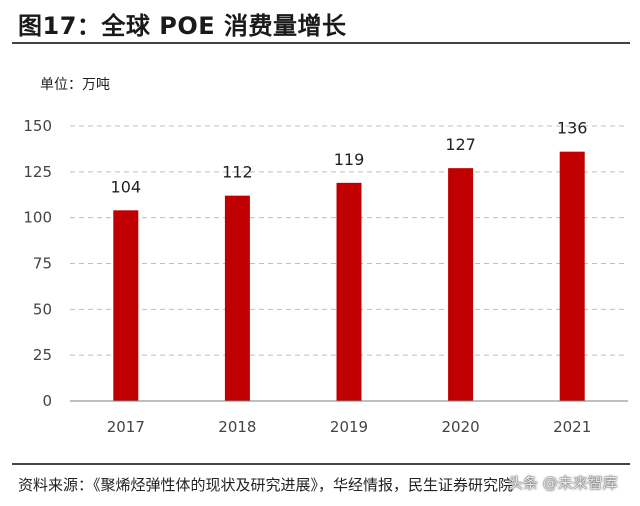 This screenshot has height=506, width=640. Describe the element at coordinates (321, 43) in the screenshot. I see `title-divider` at that location.